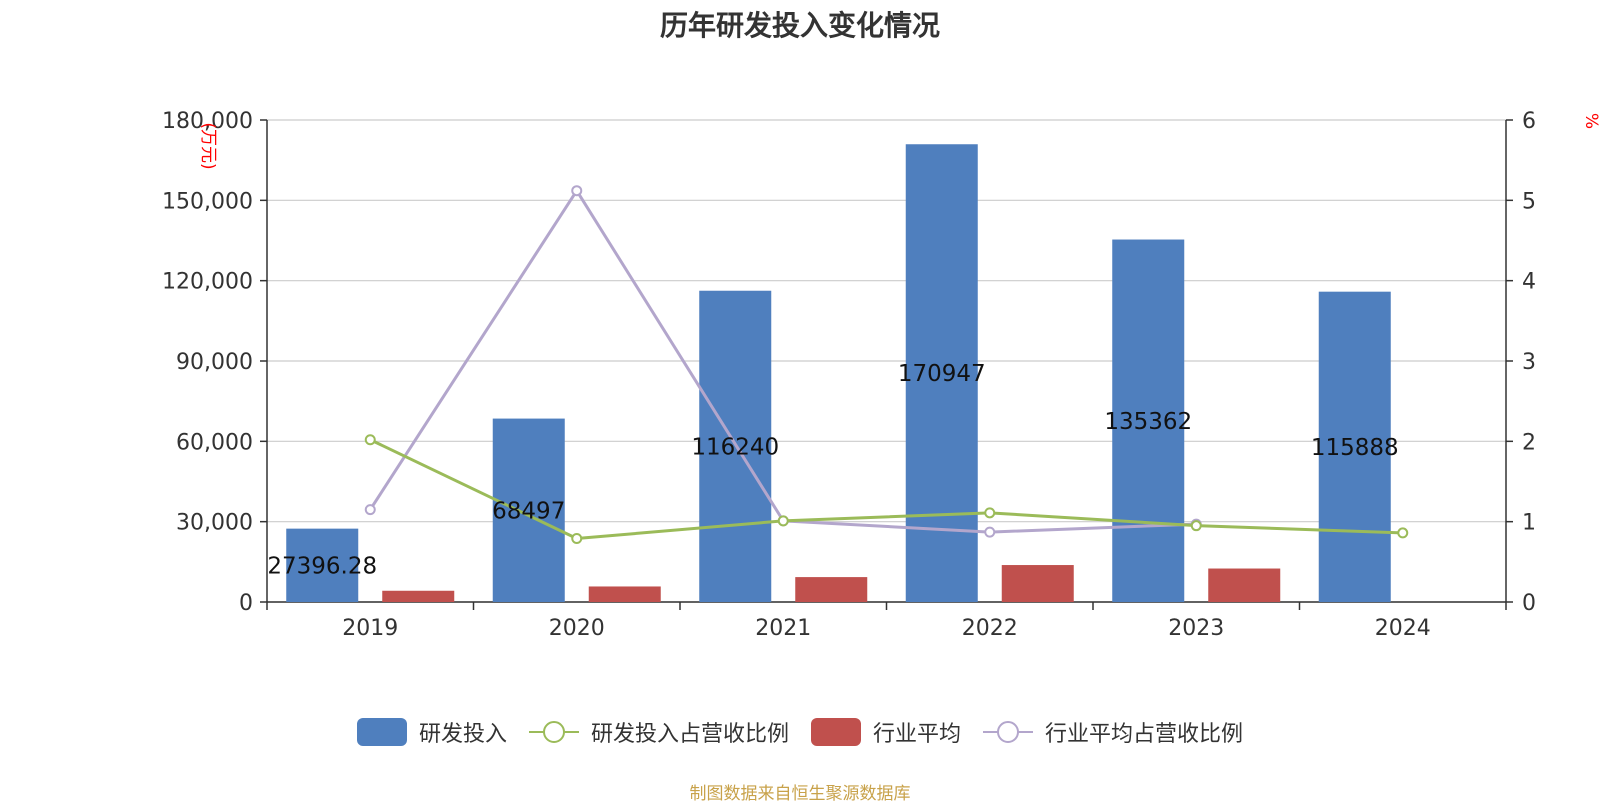  Describe the element at coordinates (214, 523) in the screenshot. I see `y-left-tick-label: 30,000` at that location.